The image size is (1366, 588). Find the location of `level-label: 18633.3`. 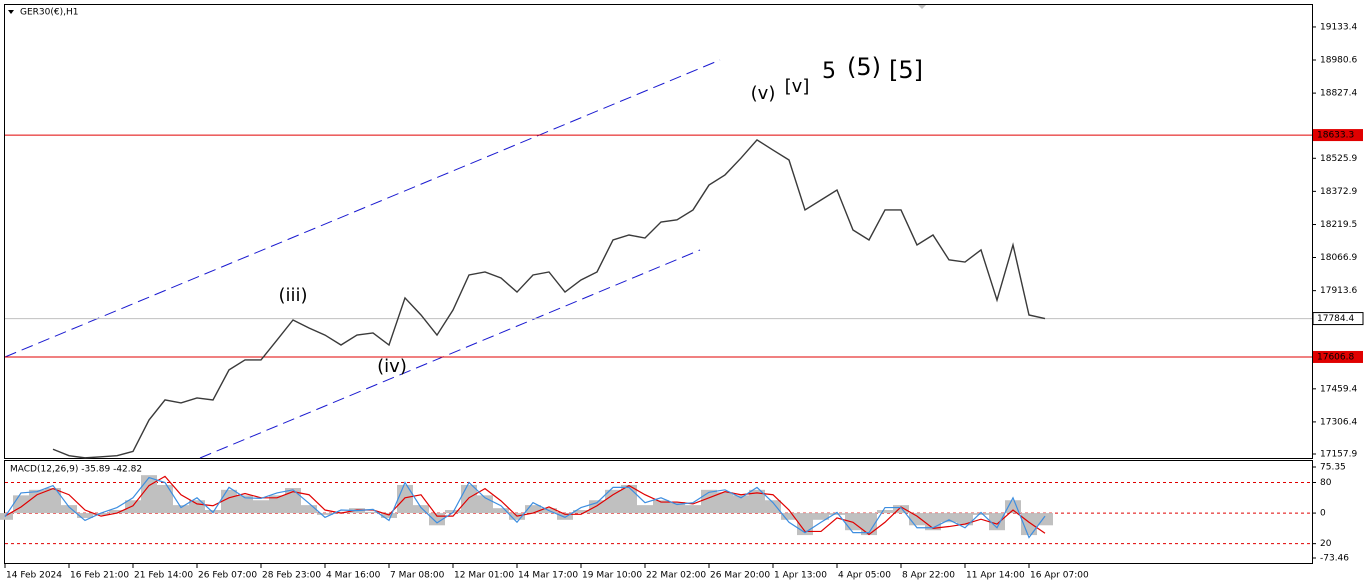

level-label: 18633.3 is located at coordinates (1335, 136).